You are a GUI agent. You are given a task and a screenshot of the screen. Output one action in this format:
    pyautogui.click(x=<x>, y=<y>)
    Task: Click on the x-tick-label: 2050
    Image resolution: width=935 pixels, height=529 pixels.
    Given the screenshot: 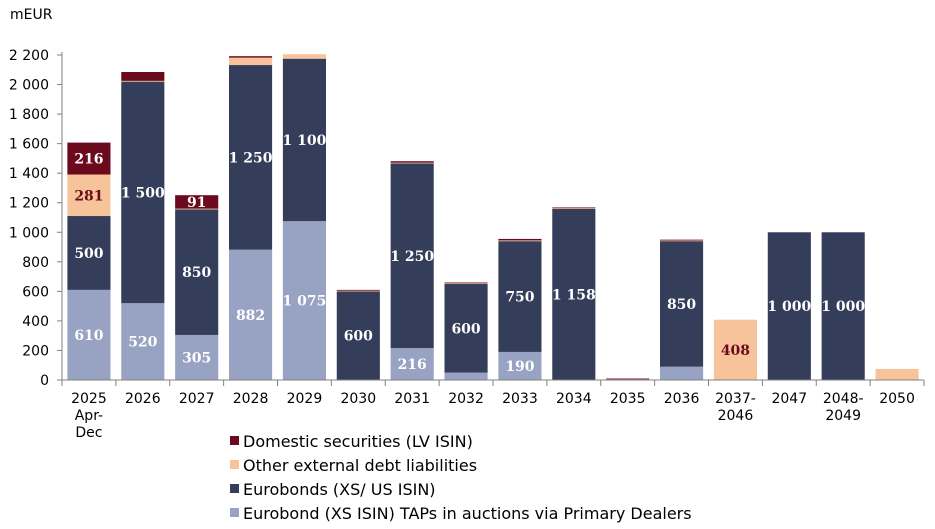 What is the action you would take?
    pyautogui.click(x=897, y=399)
    